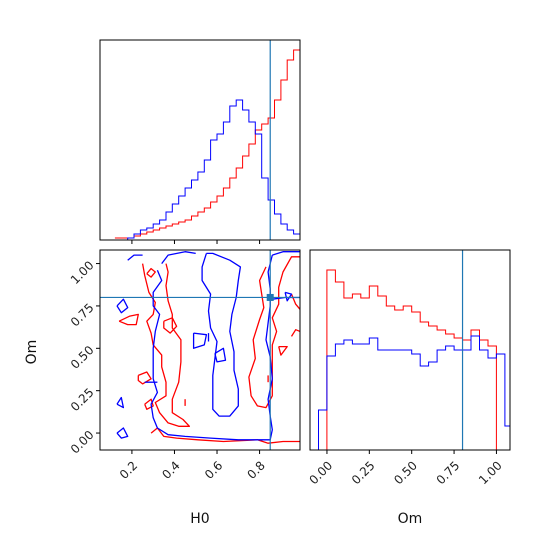 The image size is (550, 550). Describe the element at coordinates (199, 519) in the screenshot. I see `x-axis-label-h0: H0` at that location.